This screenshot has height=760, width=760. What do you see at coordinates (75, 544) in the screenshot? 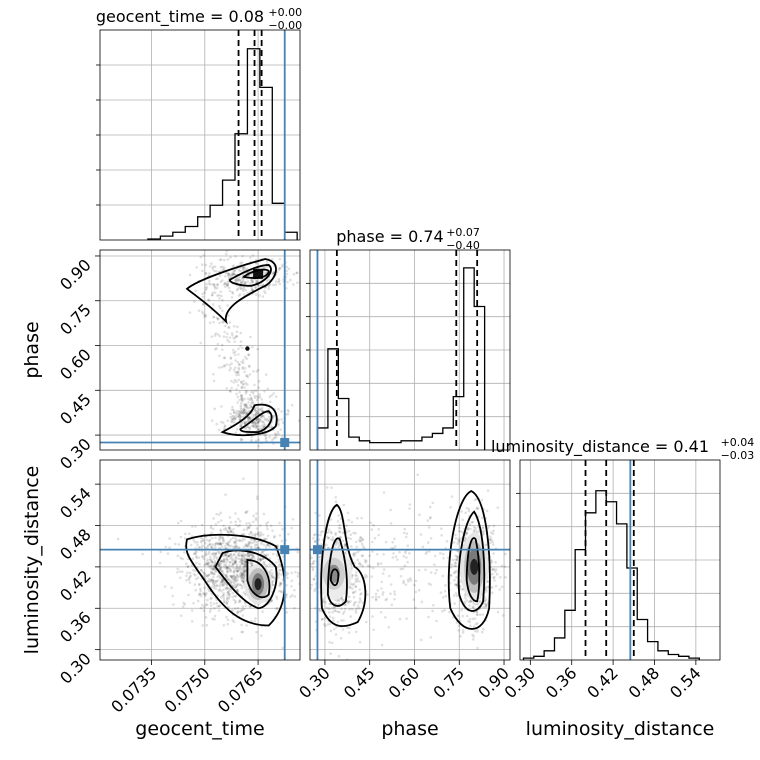
I see `y-tick-label: 0.48` at bounding box center [75, 544].